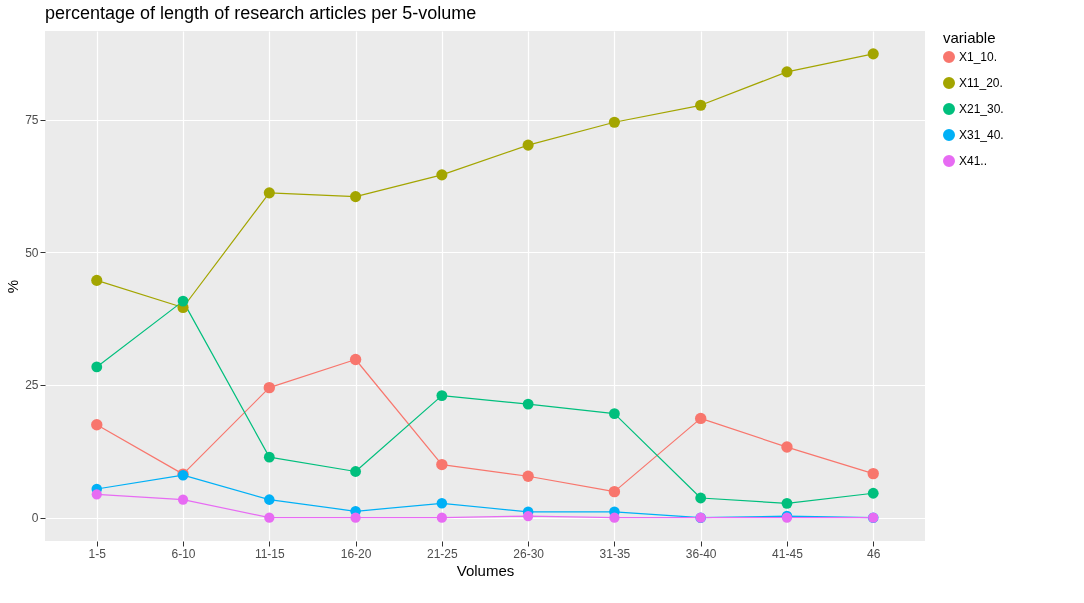  I want to click on x-tick-label: 21-25, so click(443, 553).